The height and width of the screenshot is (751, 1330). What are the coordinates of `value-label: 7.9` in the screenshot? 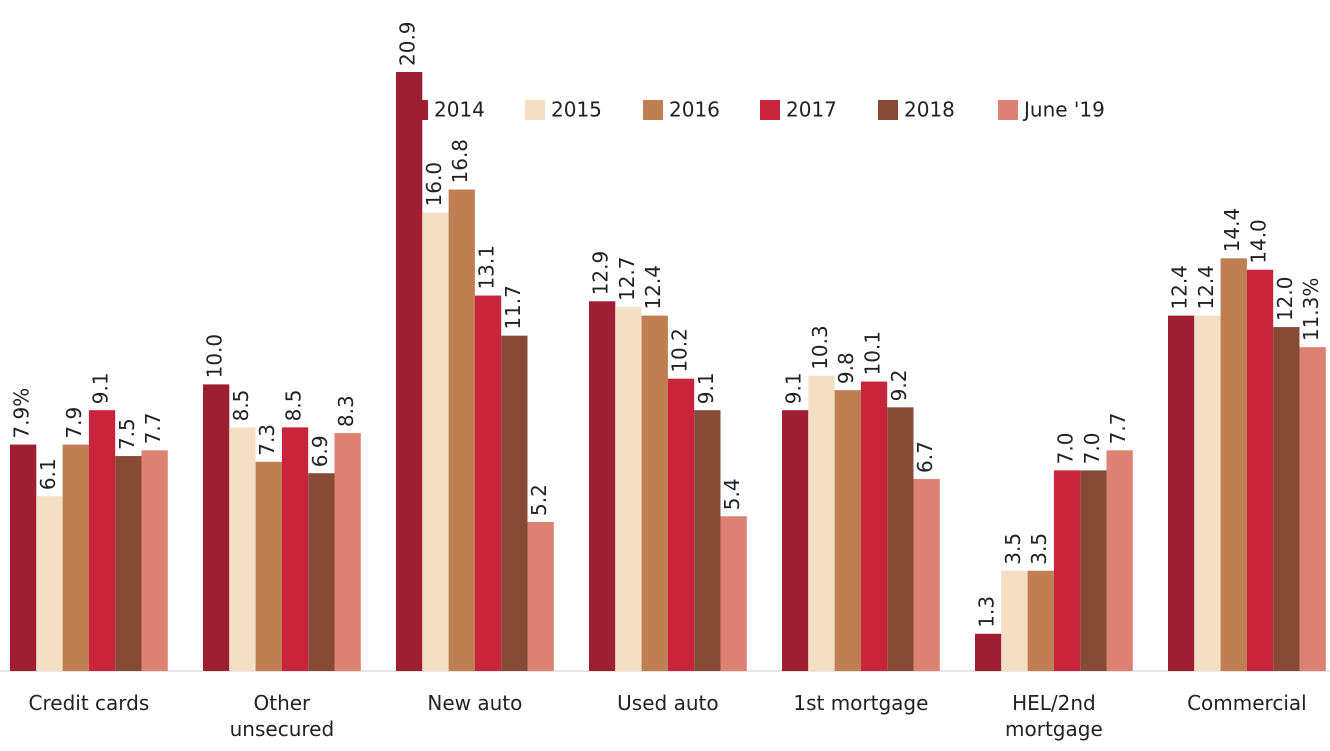 It's located at (74, 423).